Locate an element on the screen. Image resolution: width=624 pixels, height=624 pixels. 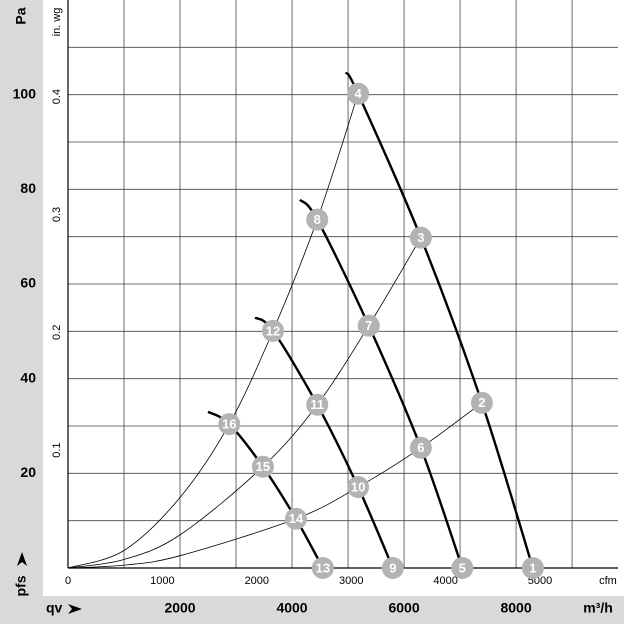
y2-tick-label: 0.3 is located at coordinates (57, 214).